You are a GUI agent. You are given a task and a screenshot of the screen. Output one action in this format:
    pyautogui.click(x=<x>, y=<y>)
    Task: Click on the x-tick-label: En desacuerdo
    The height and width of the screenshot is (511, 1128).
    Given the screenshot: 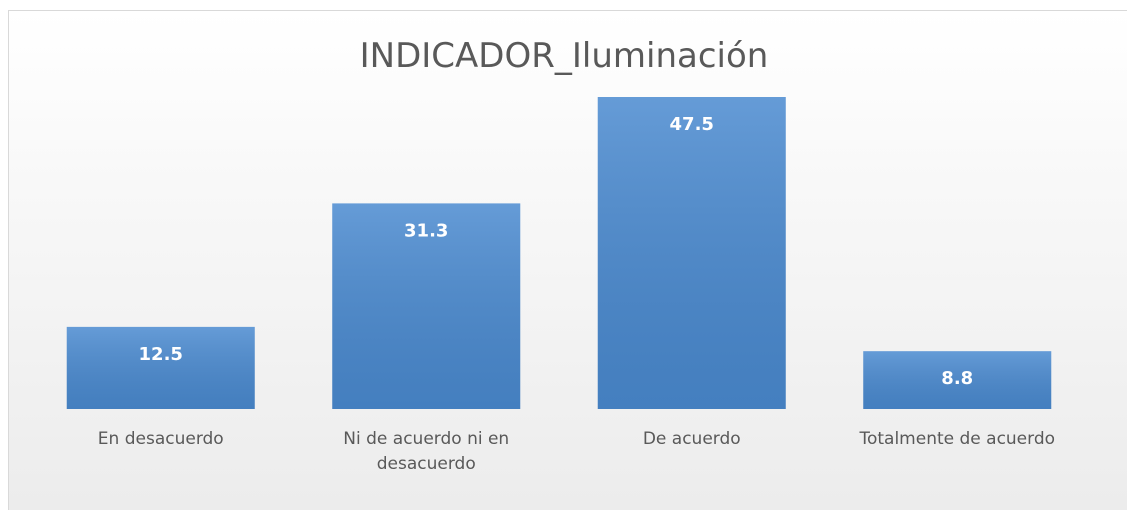 What is the action you would take?
    pyautogui.click(x=160, y=439)
    